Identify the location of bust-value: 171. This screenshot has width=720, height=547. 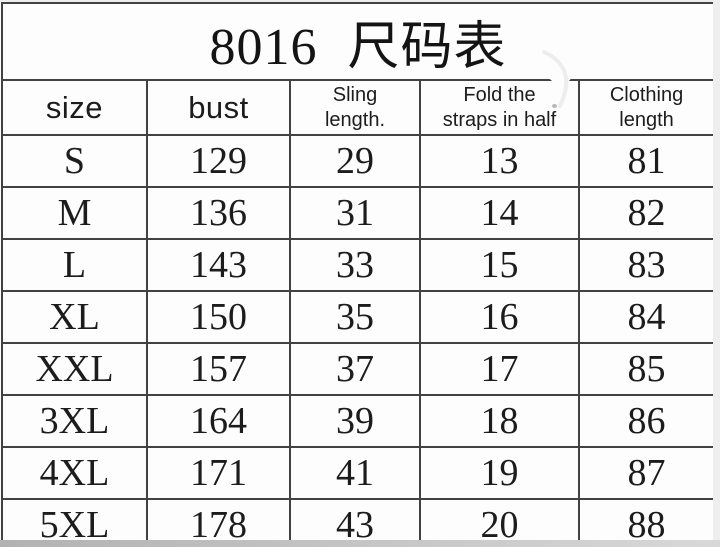
(218, 473).